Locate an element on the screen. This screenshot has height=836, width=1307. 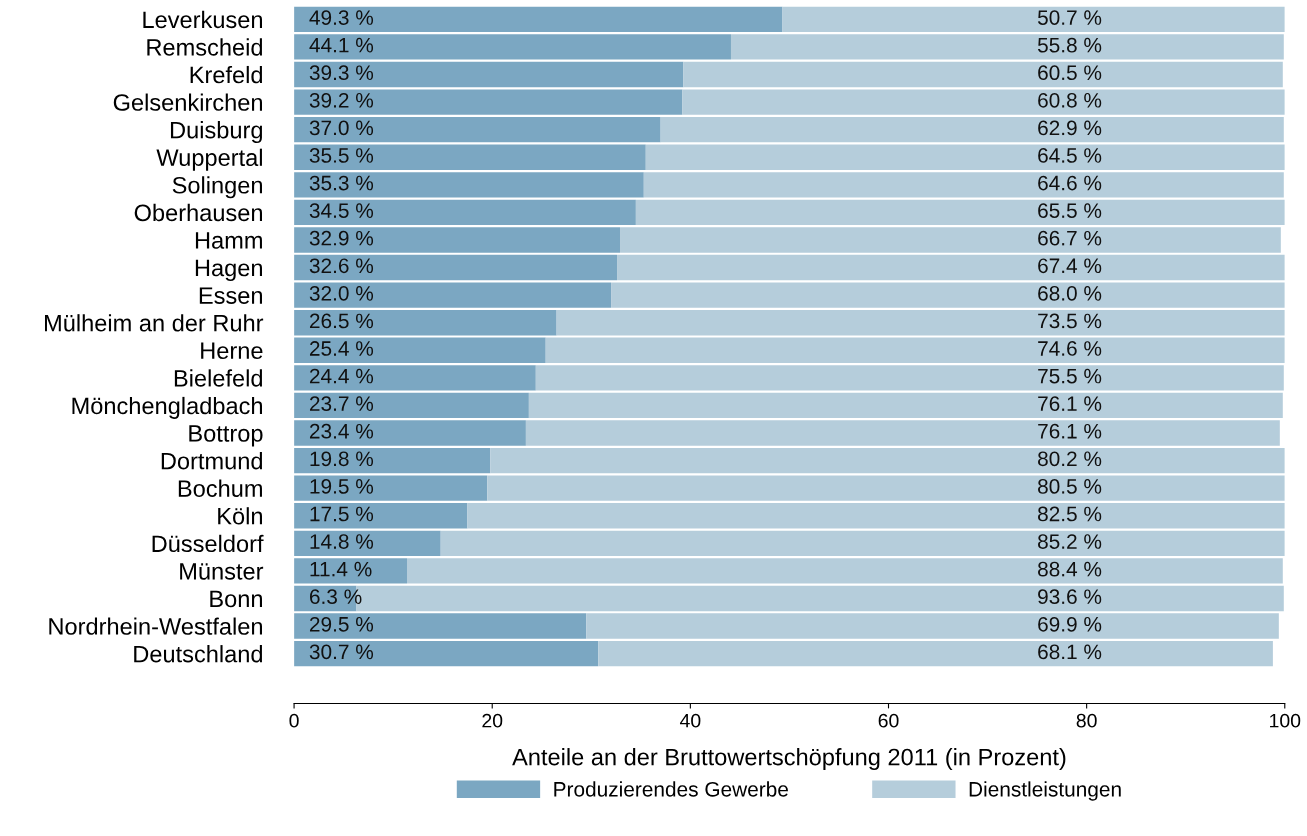
data-label: 25.4 % is located at coordinates (341, 348).